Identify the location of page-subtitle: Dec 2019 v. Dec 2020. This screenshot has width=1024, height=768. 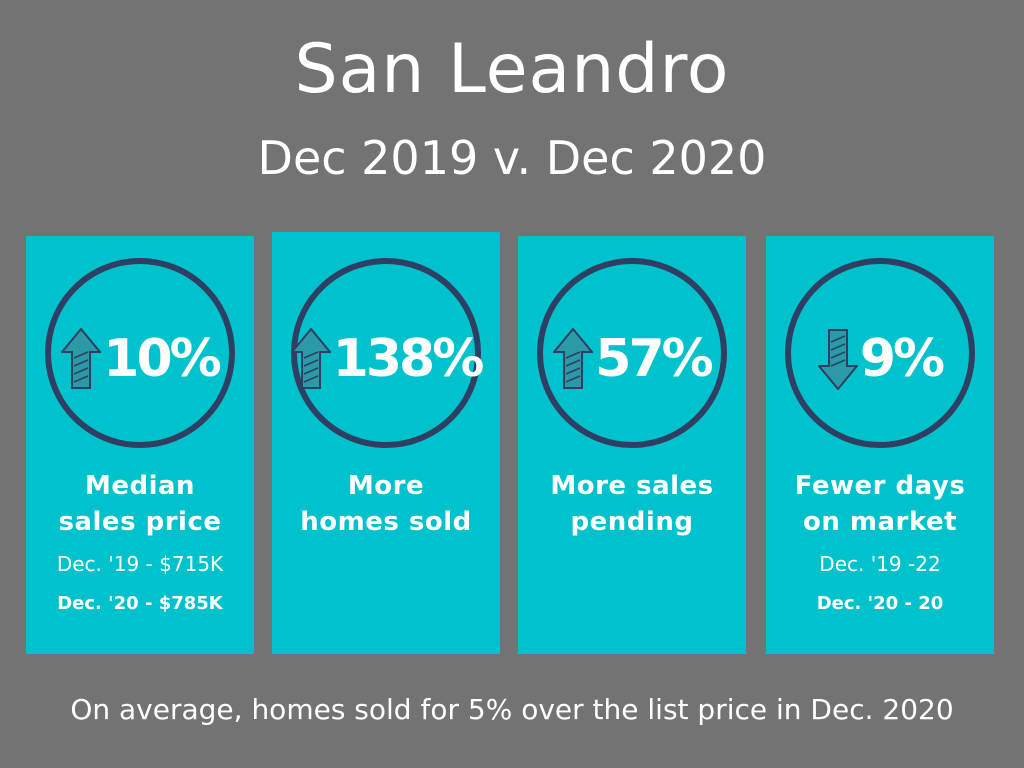
(512, 158).